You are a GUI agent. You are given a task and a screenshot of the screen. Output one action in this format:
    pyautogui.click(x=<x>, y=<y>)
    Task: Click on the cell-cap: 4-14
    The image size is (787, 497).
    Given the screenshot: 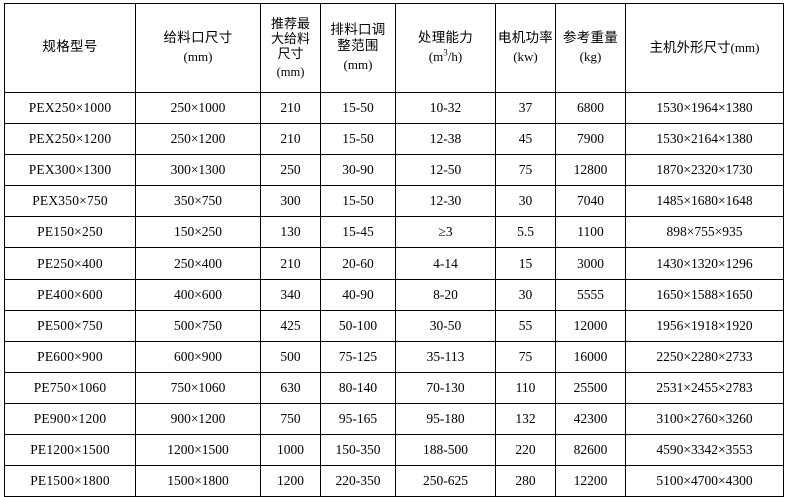 What is the action you would take?
    pyautogui.click(x=445, y=263)
    